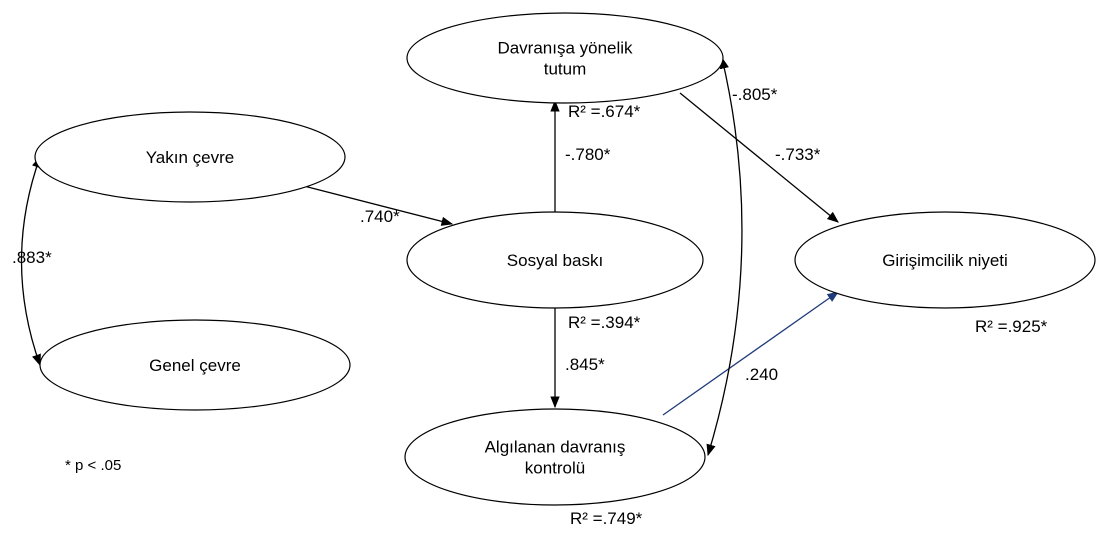 The height and width of the screenshot is (541, 1099). I want to click on node-label: Girişimcilik niyeti, so click(945, 260).